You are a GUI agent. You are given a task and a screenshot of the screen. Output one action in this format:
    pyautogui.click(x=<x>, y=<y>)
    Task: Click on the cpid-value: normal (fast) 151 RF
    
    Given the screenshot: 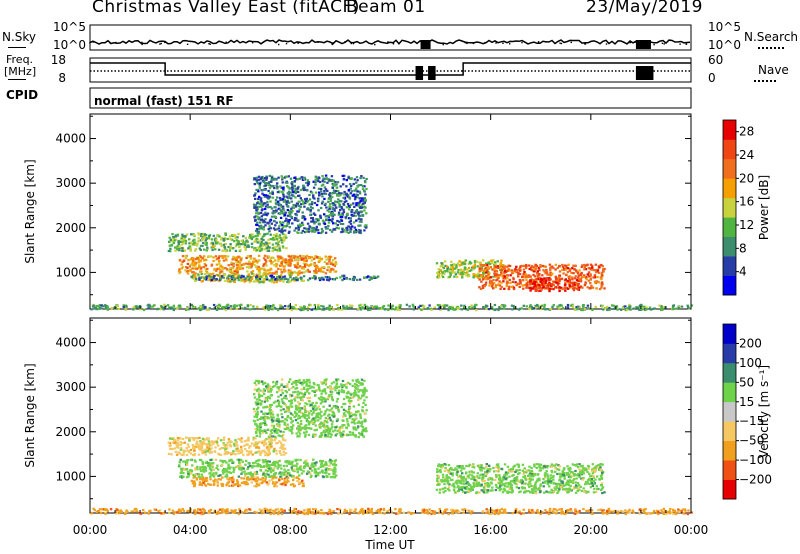 What is the action you would take?
    pyautogui.click(x=164, y=101)
    